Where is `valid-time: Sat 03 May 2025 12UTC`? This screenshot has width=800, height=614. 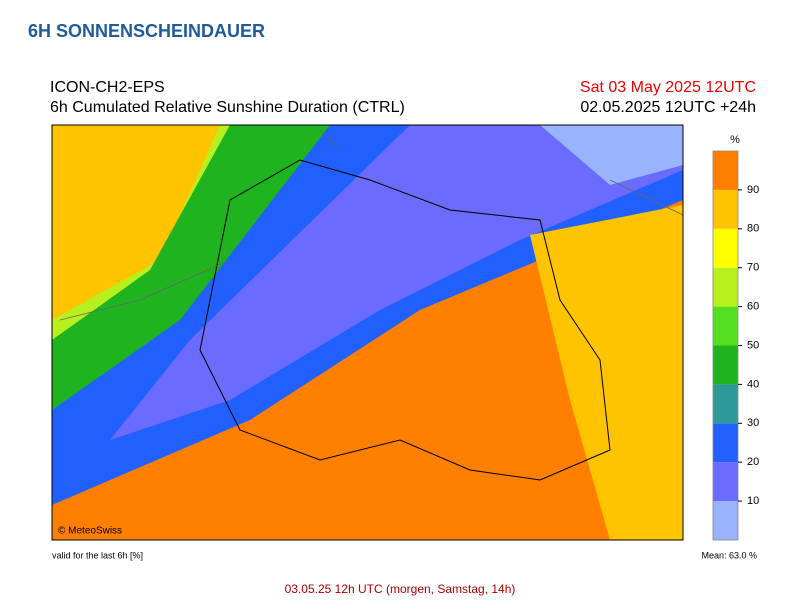
valid-time: Sat 03 May 2025 12UTC is located at coordinates (668, 87).